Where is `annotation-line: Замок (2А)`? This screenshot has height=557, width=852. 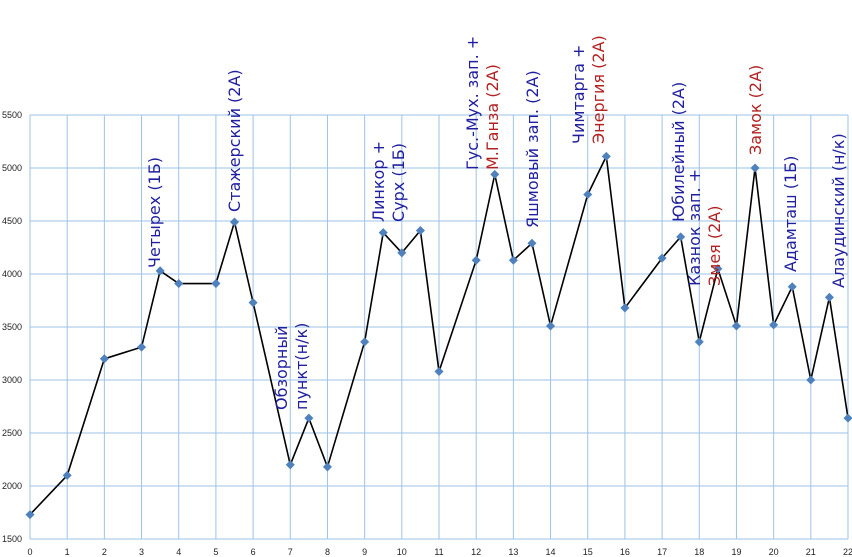
annotation-line: Замок (2А) is located at coordinates (755, 110).